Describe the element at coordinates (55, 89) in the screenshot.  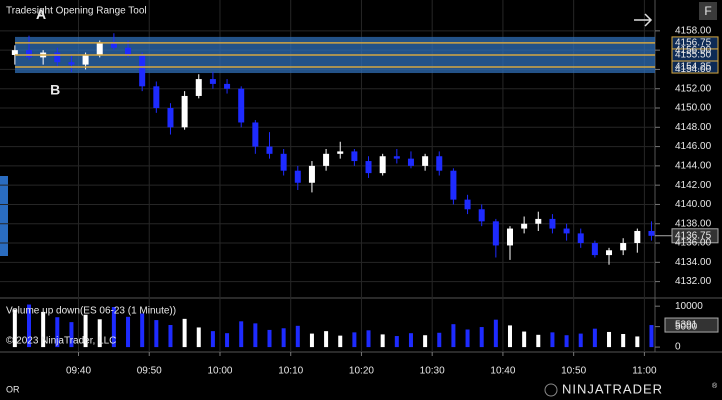
I see `annotation: B` at that location.